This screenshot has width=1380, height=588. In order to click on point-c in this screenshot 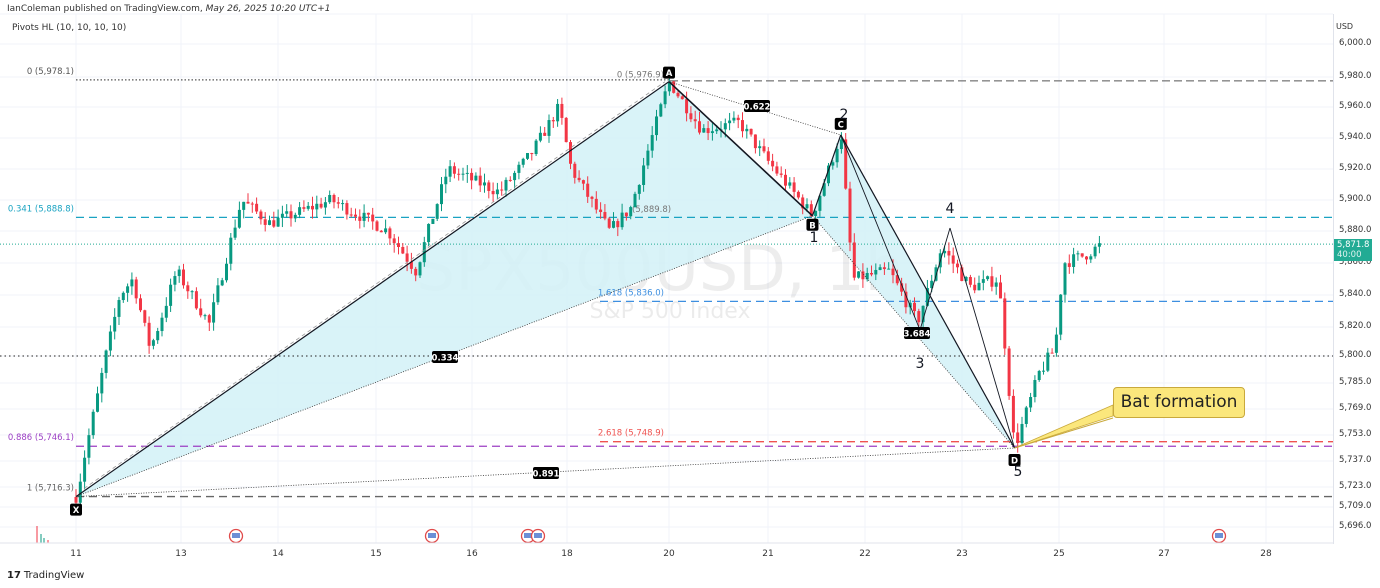, I will do `click(840, 123)`.